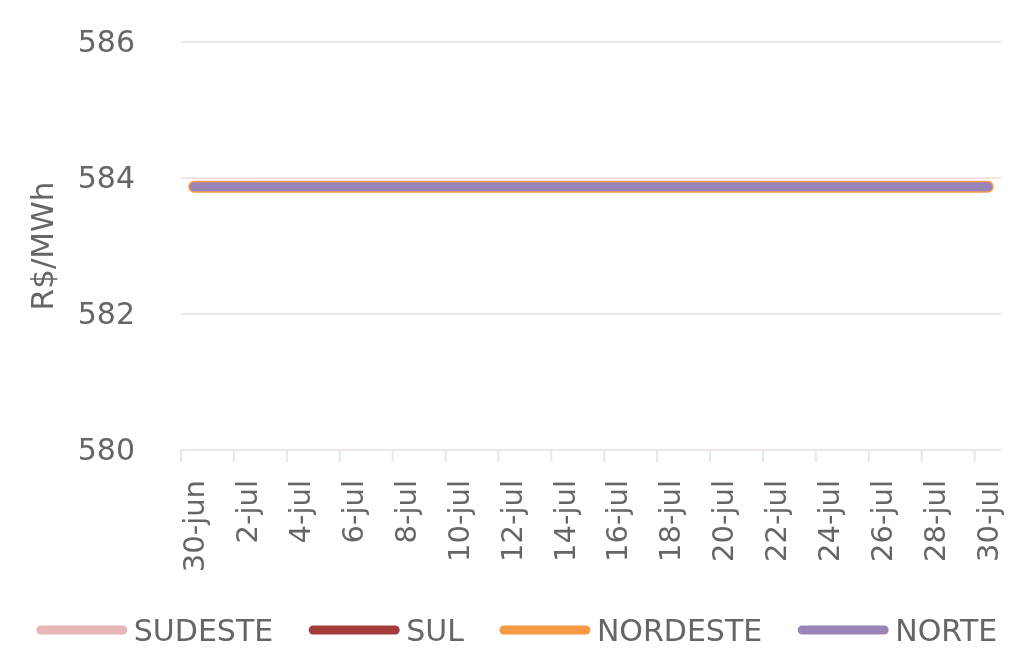  What do you see at coordinates (405, 512) in the screenshot?
I see `x-tick-label: 8-jul` at bounding box center [405, 512].